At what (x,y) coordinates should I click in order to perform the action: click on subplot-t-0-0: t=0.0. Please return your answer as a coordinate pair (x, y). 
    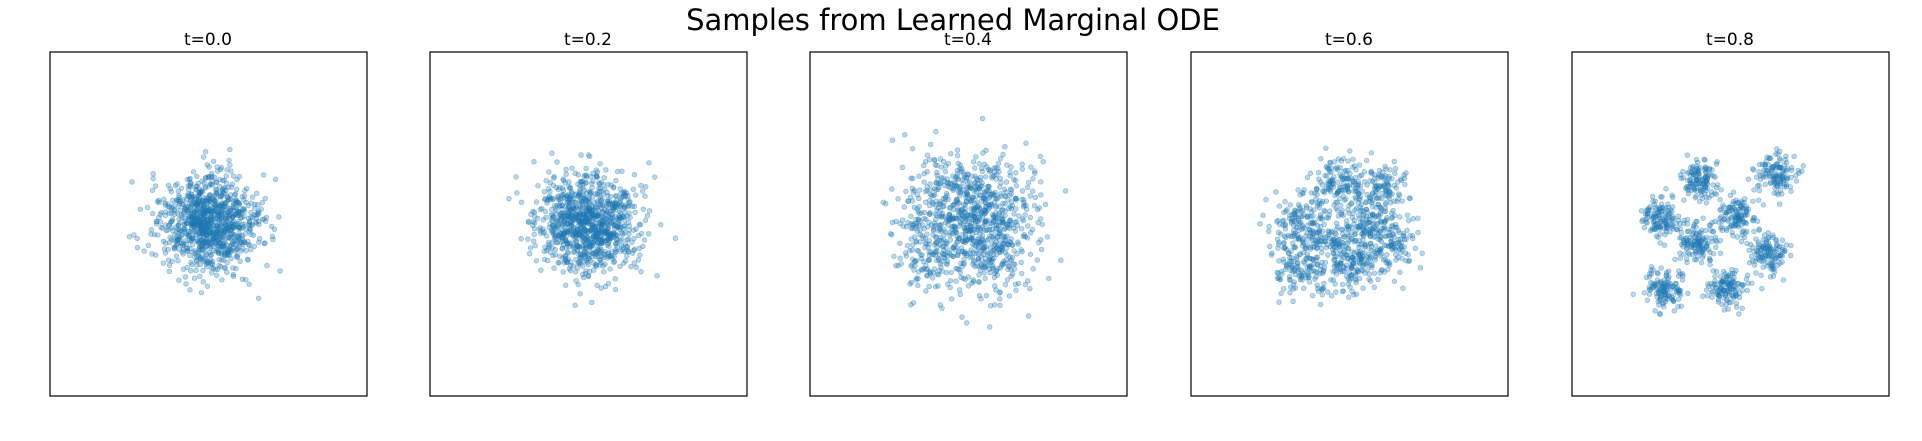
    Looking at the image, I should click on (208, 213).